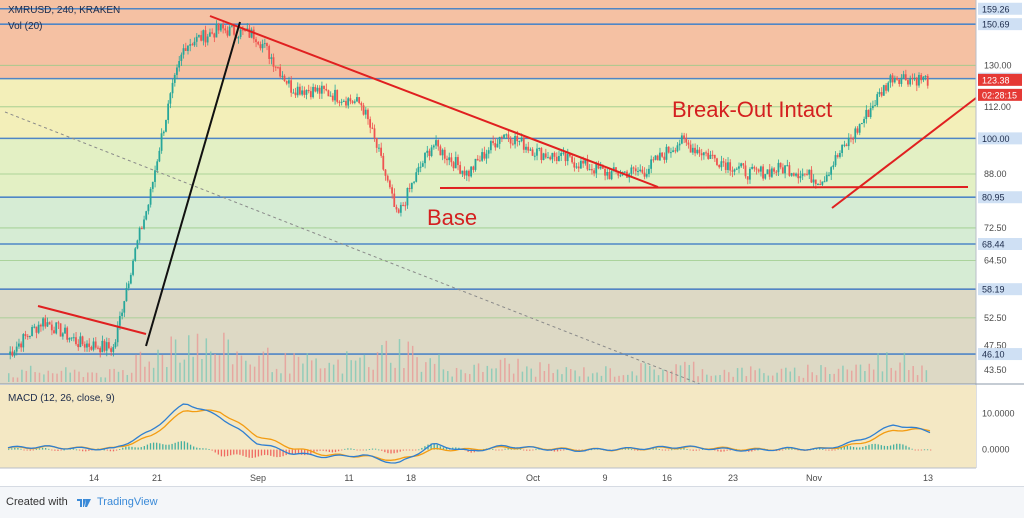 Image resolution: width=1024 pixels, height=518 pixels. What do you see at coordinates (127, 502) in the screenshot?
I see `footer-brand-link: TradingView` at bounding box center [127, 502].